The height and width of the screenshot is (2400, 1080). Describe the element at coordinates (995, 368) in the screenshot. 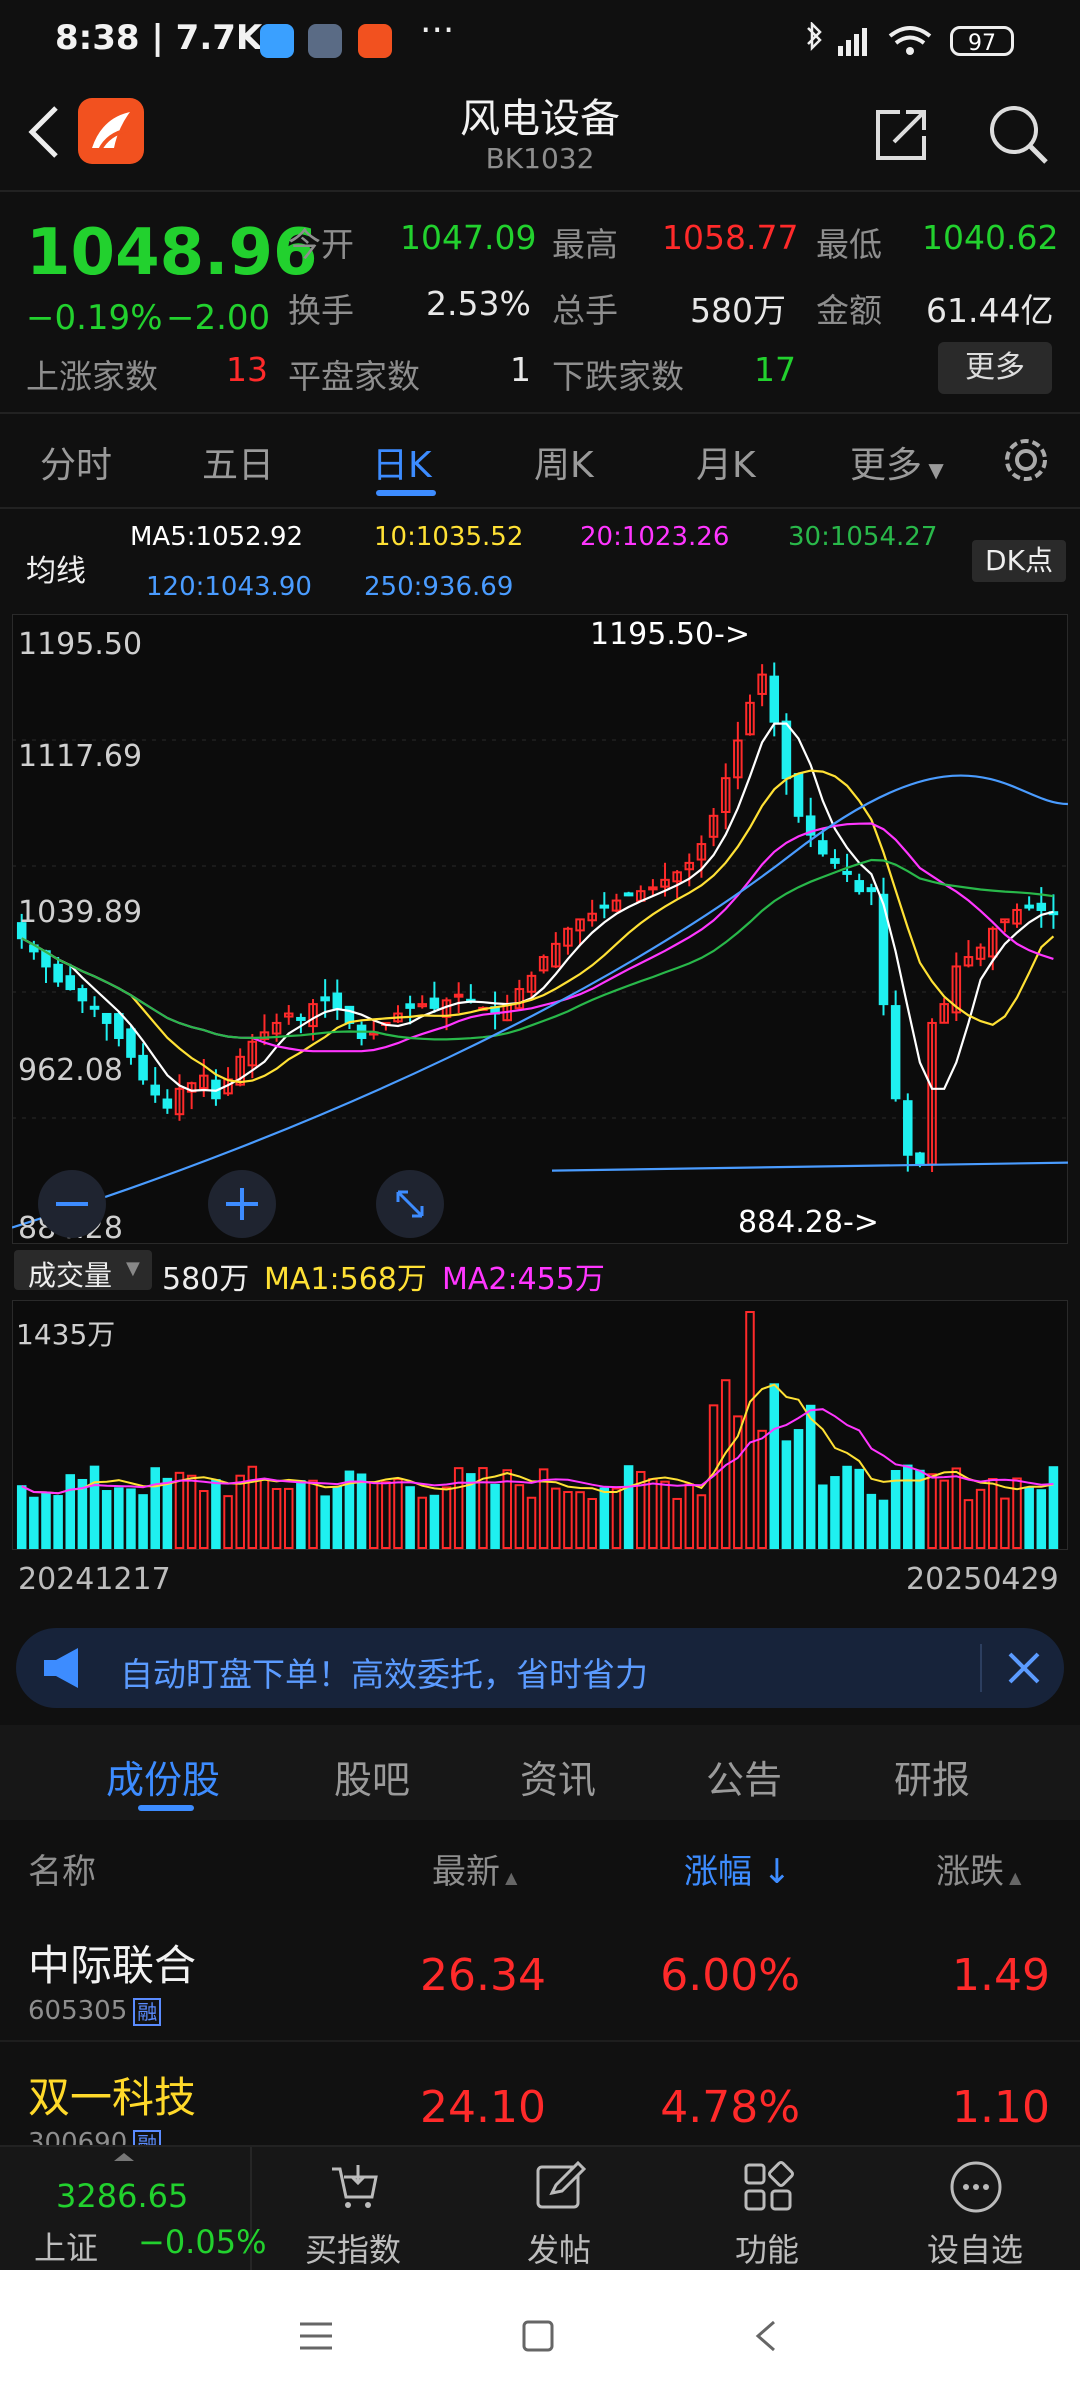

I see `more-button: 更多` at that location.